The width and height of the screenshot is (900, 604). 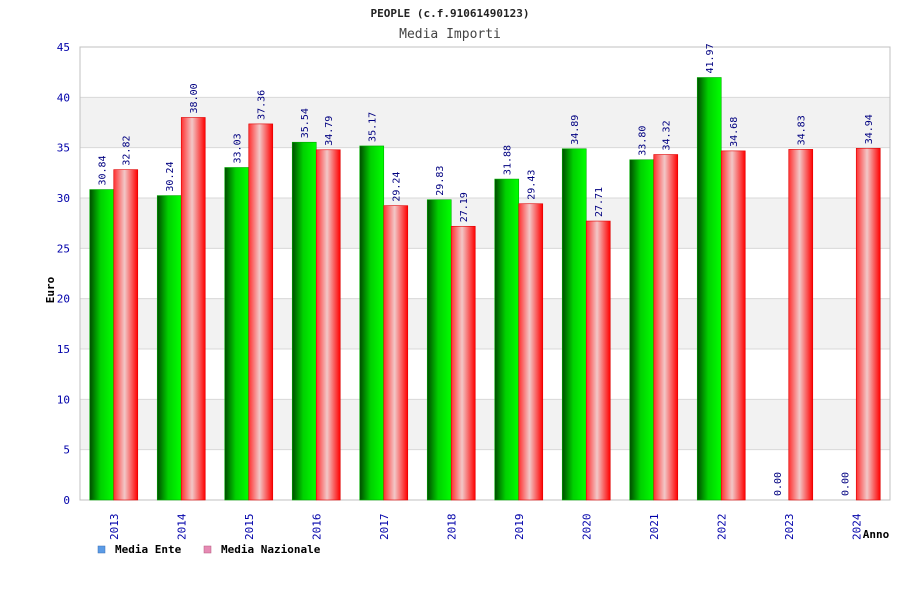 I want to click on value-label: 34.32, so click(x=667, y=135).